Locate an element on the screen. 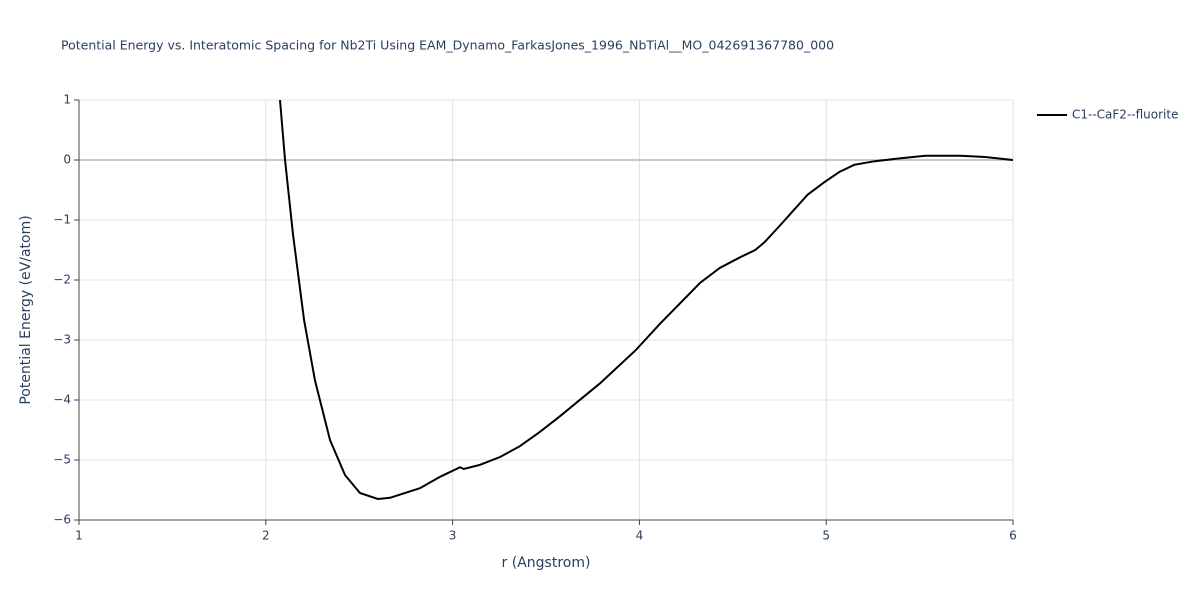 The width and height of the screenshot is (1200, 600). x-tick-label: 6 is located at coordinates (1013, 536).